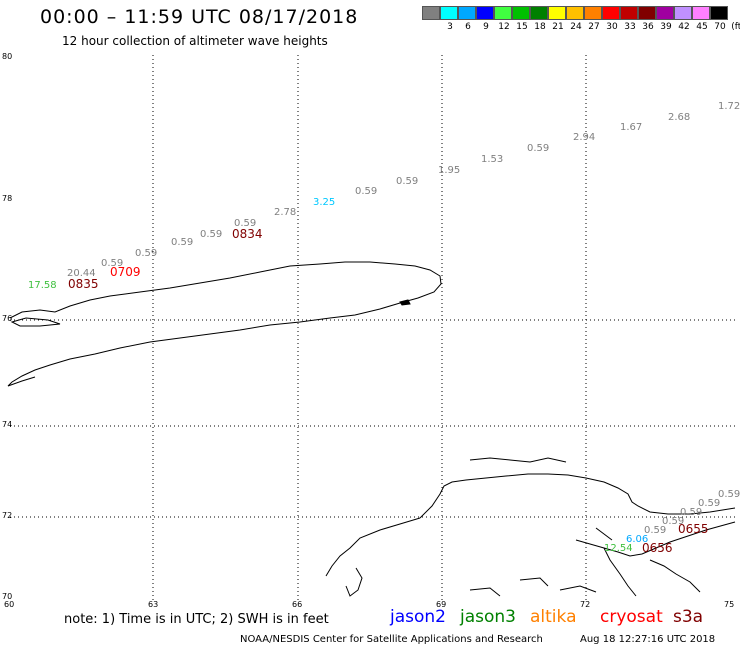  I want to click on scale-label: 39, so click(666, 27).